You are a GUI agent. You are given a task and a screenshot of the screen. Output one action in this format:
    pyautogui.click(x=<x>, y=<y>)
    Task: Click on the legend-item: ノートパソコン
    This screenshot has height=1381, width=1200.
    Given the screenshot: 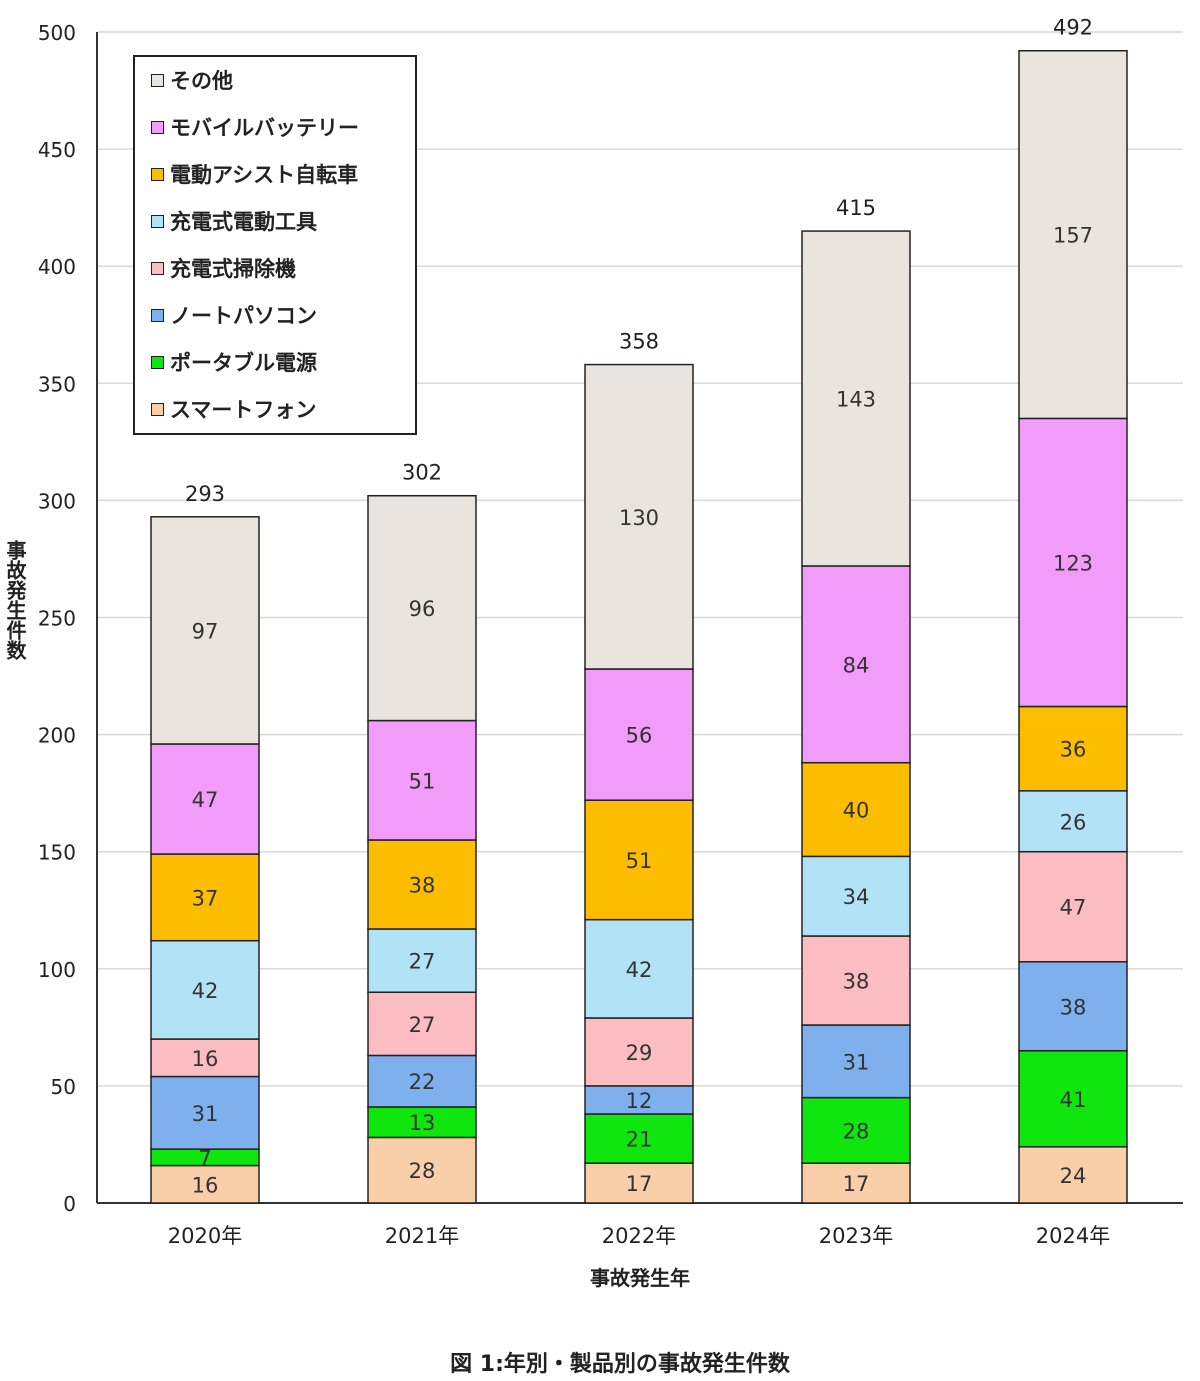 What is the action you would take?
    pyautogui.click(x=234, y=315)
    